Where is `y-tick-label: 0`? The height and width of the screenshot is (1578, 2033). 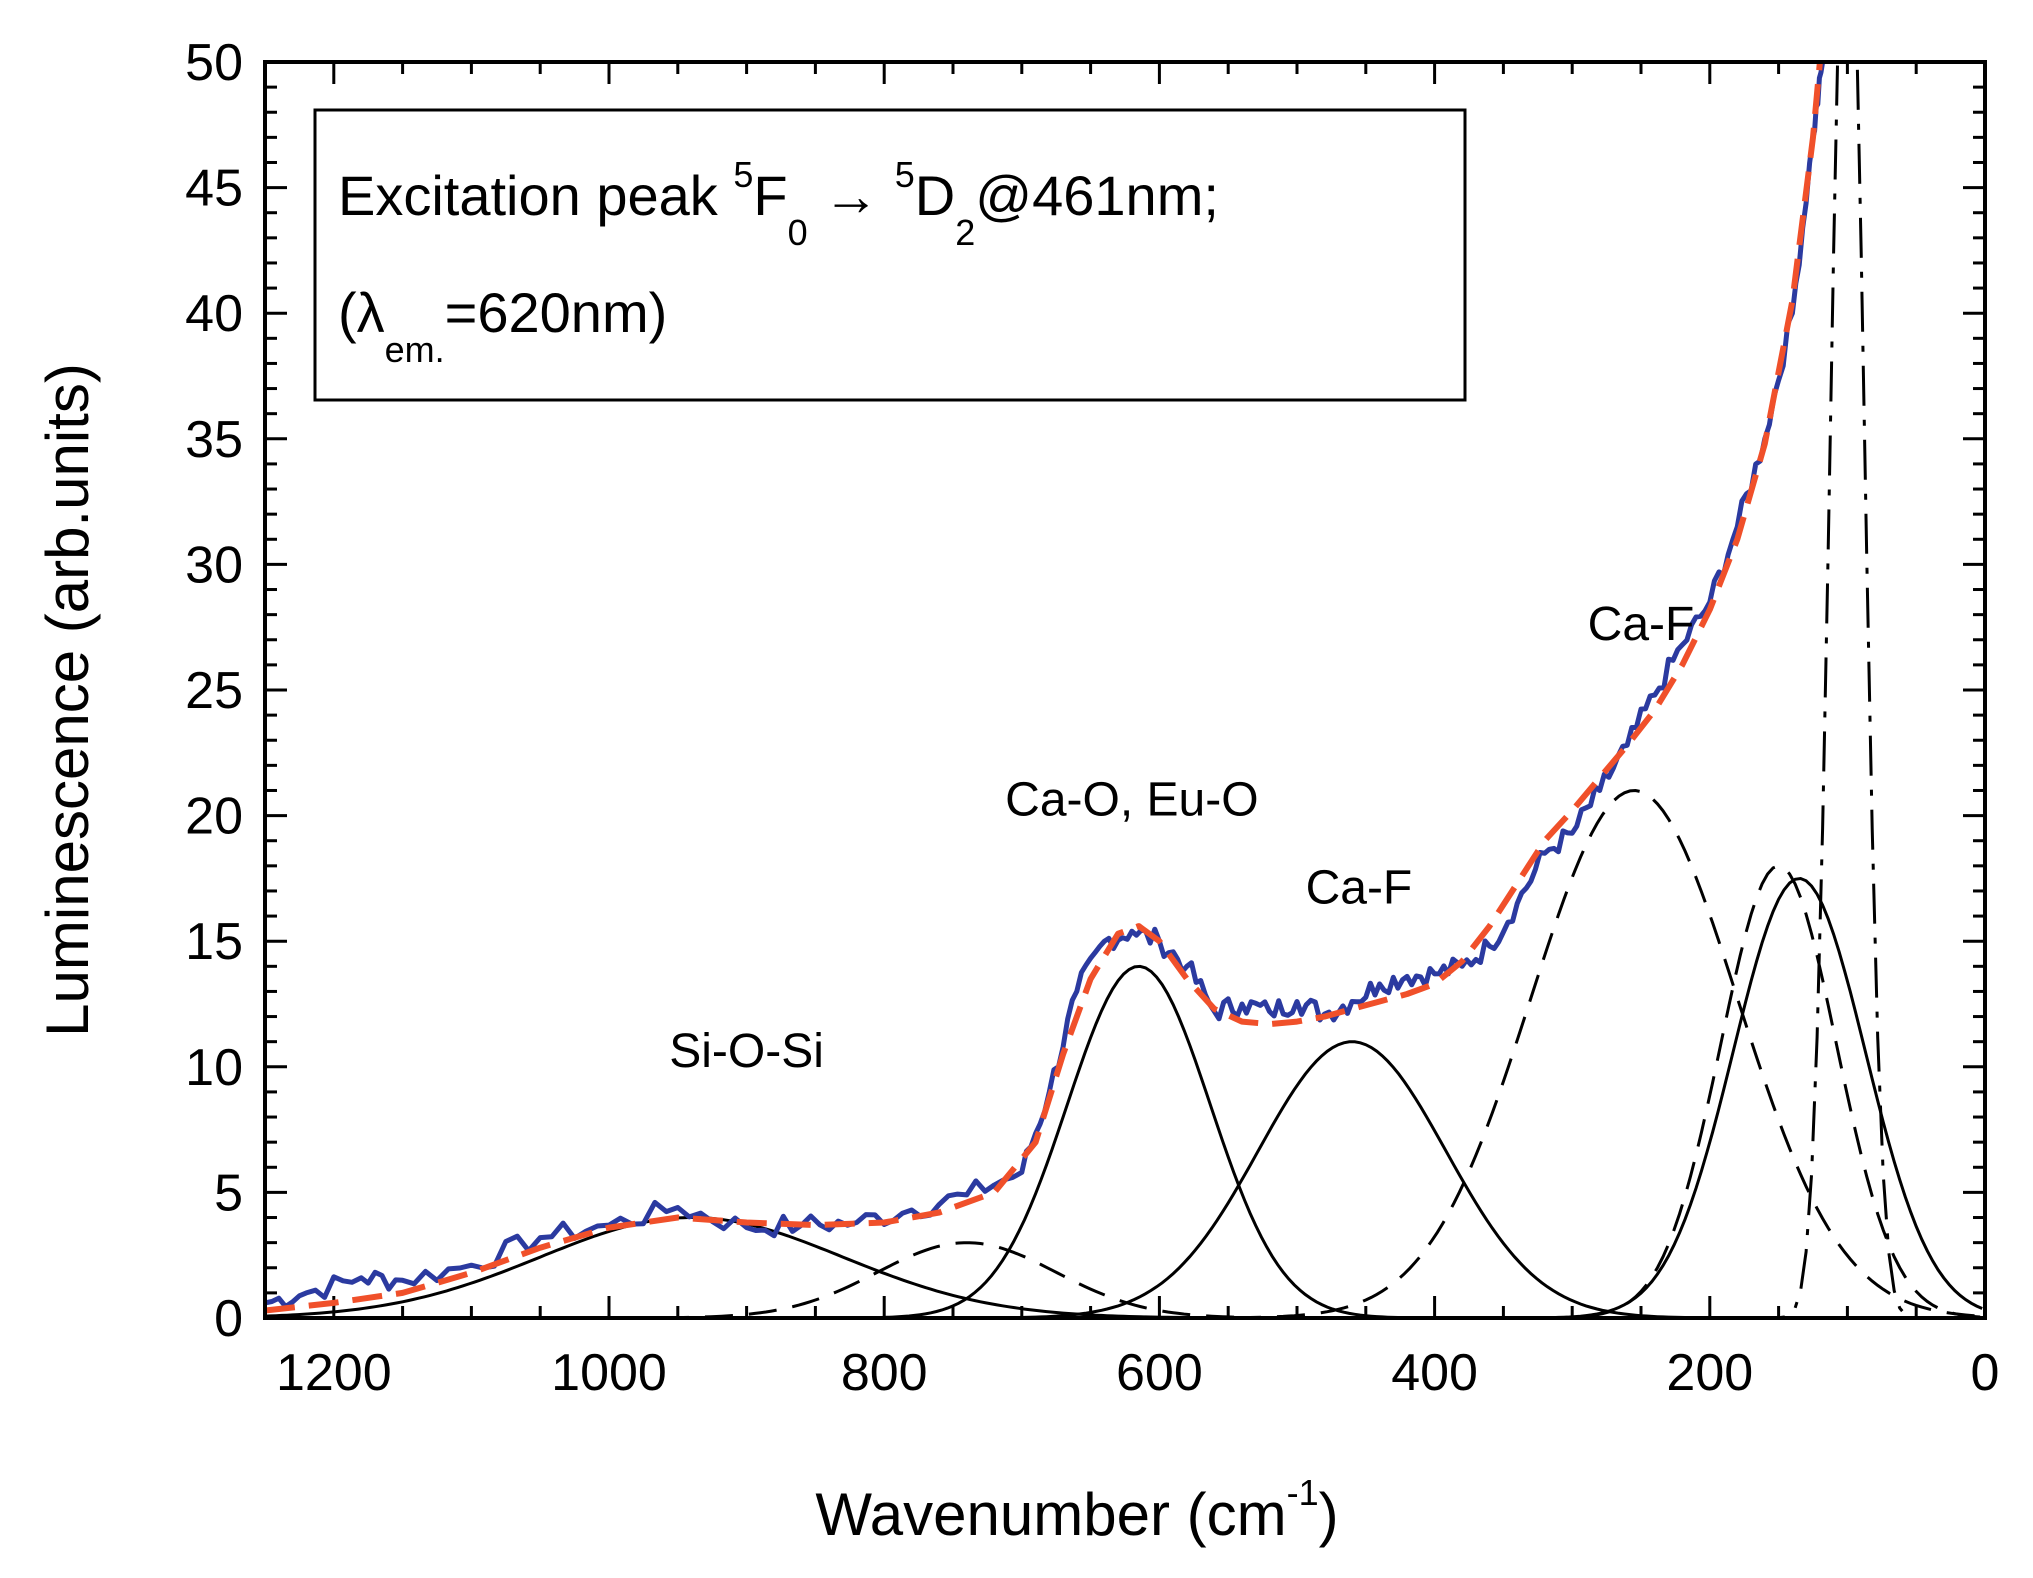 y-tick-label: 0 is located at coordinates (228, 1319).